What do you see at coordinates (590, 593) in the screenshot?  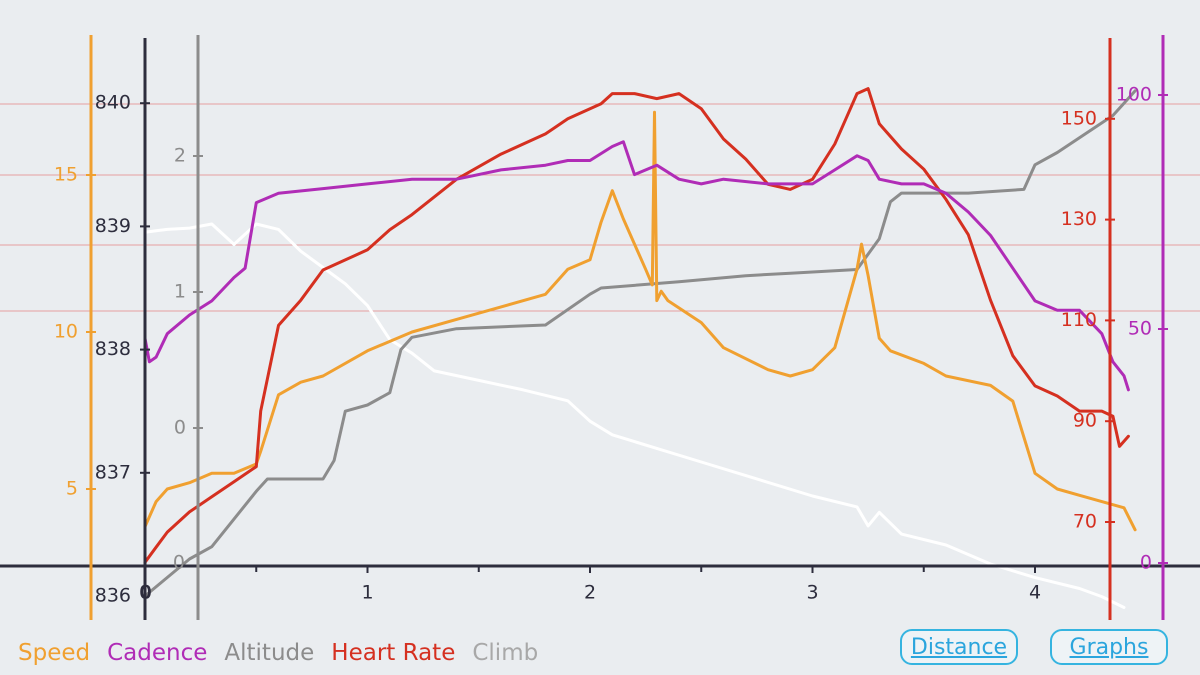 I see `x-tick-label: 2` at bounding box center [590, 593].